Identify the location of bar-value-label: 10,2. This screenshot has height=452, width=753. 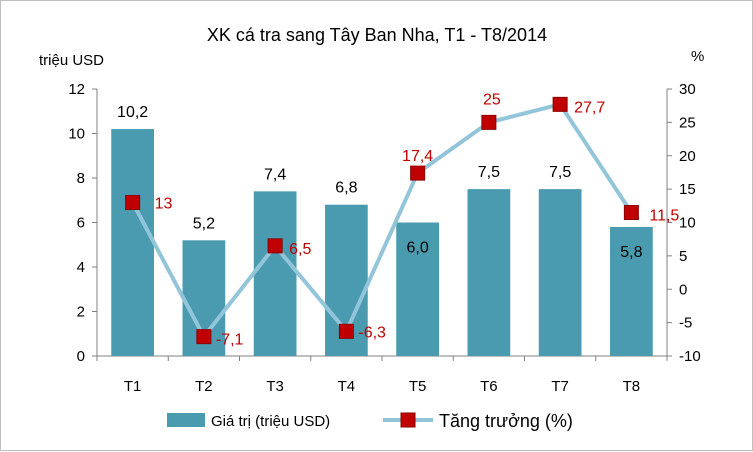
(132, 112).